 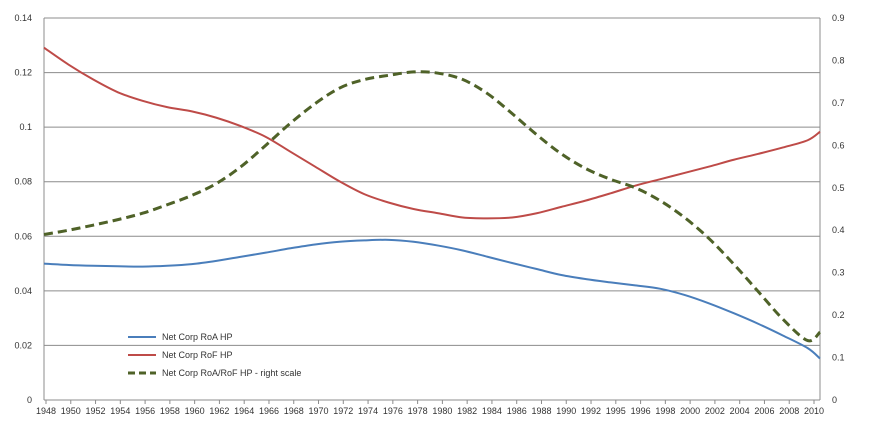 What do you see at coordinates (197, 355) in the screenshot?
I see `legend-label-2: Net Corp RoF HP` at bounding box center [197, 355].